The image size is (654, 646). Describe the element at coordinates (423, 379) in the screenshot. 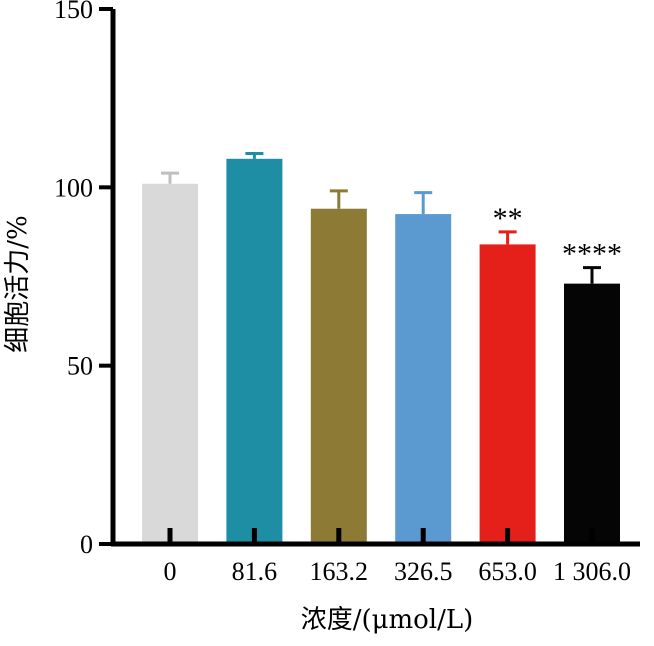

I see `bar-326.5` at that location.